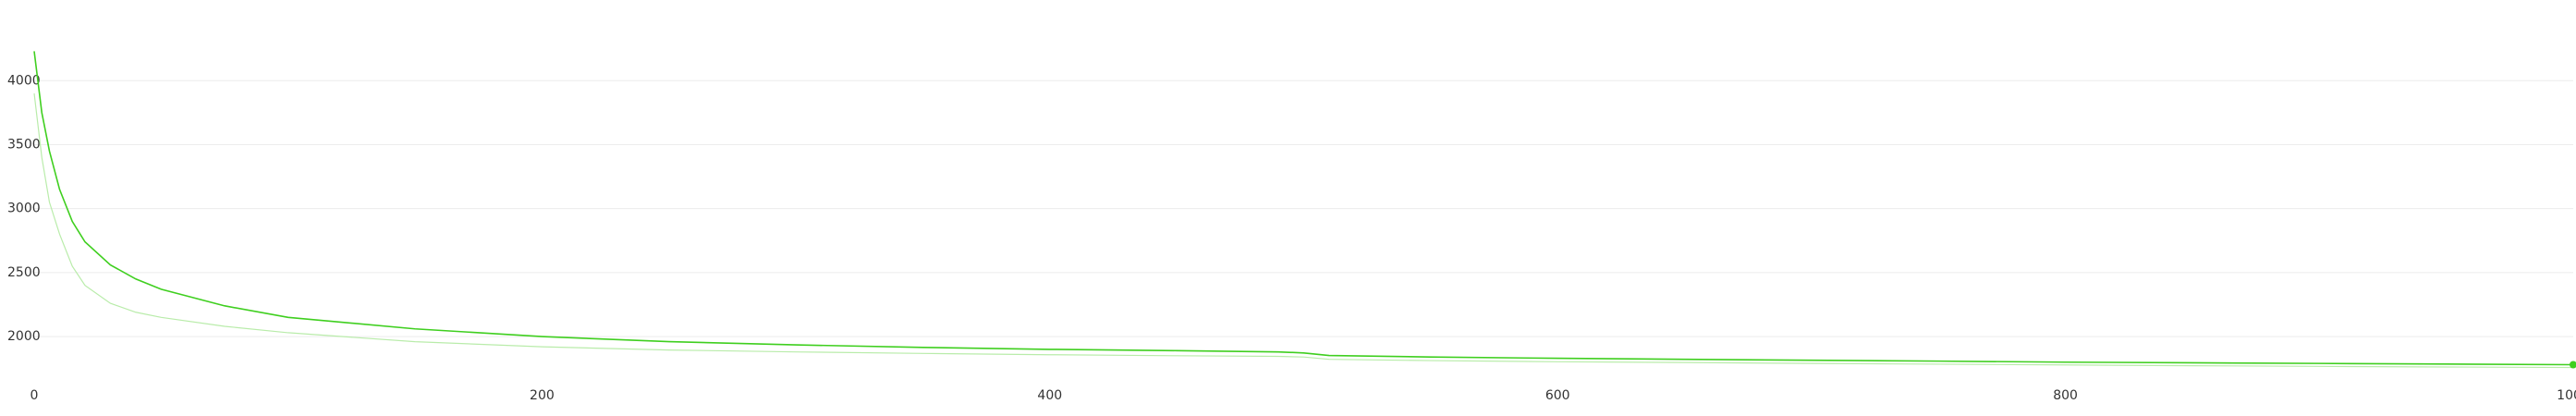 Image resolution: width=2576 pixels, height=416 pixels. Describe the element at coordinates (24, 272) in the screenshot. I see `y-tick-label: 2500` at that location.